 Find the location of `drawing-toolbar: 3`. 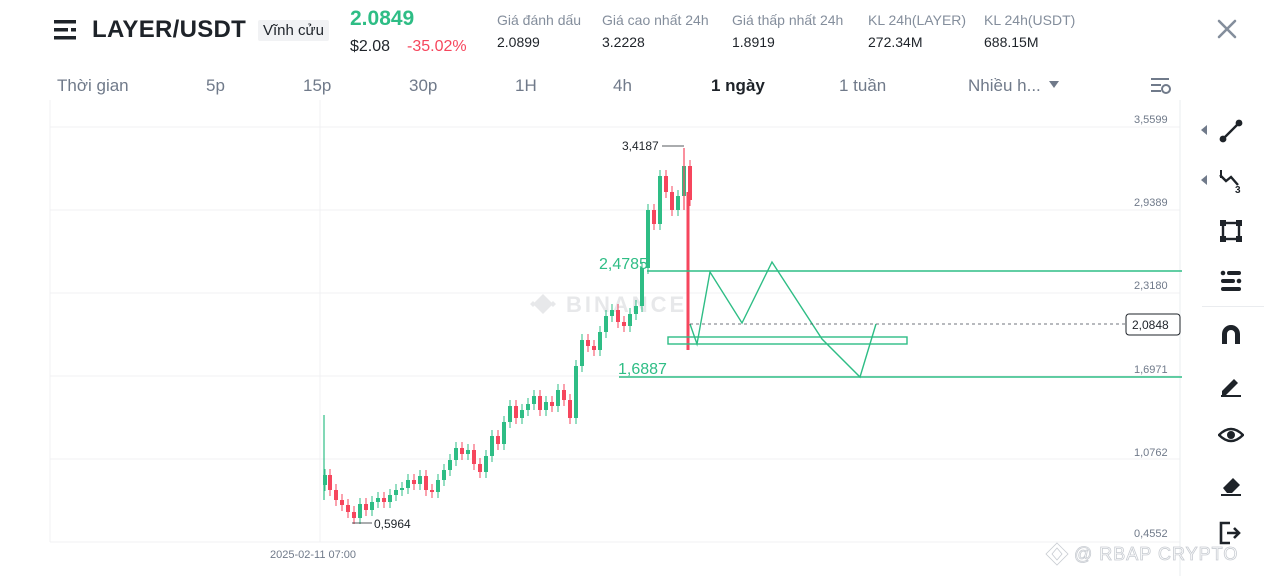

drawing-toolbar: 3 is located at coordinates (1232, 338).